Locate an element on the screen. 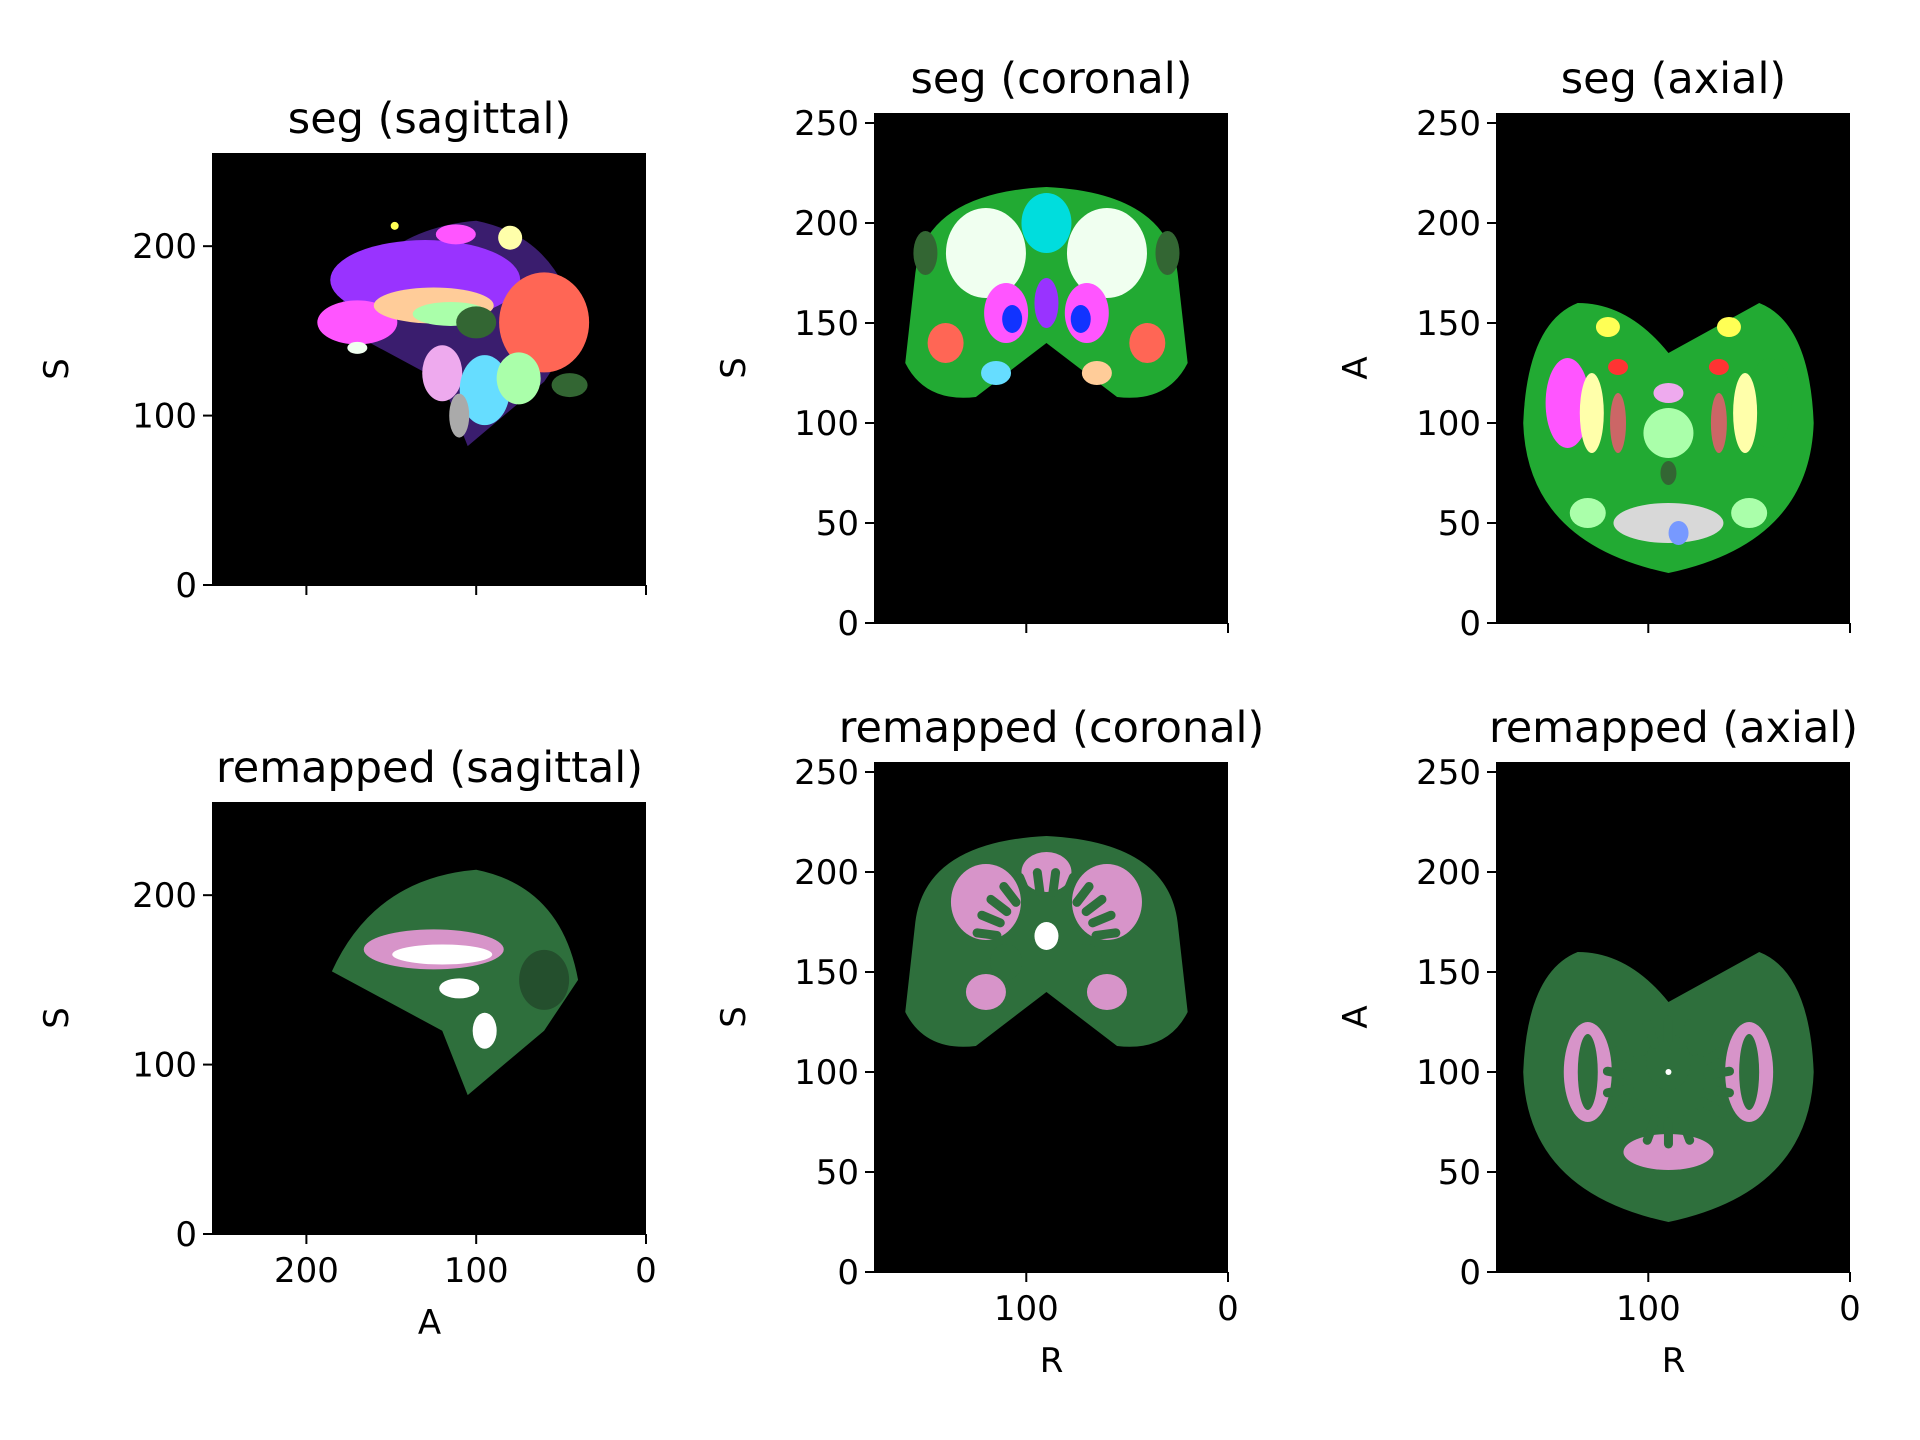  axial-left-orbital-region is located at coordinates (1607, 327).